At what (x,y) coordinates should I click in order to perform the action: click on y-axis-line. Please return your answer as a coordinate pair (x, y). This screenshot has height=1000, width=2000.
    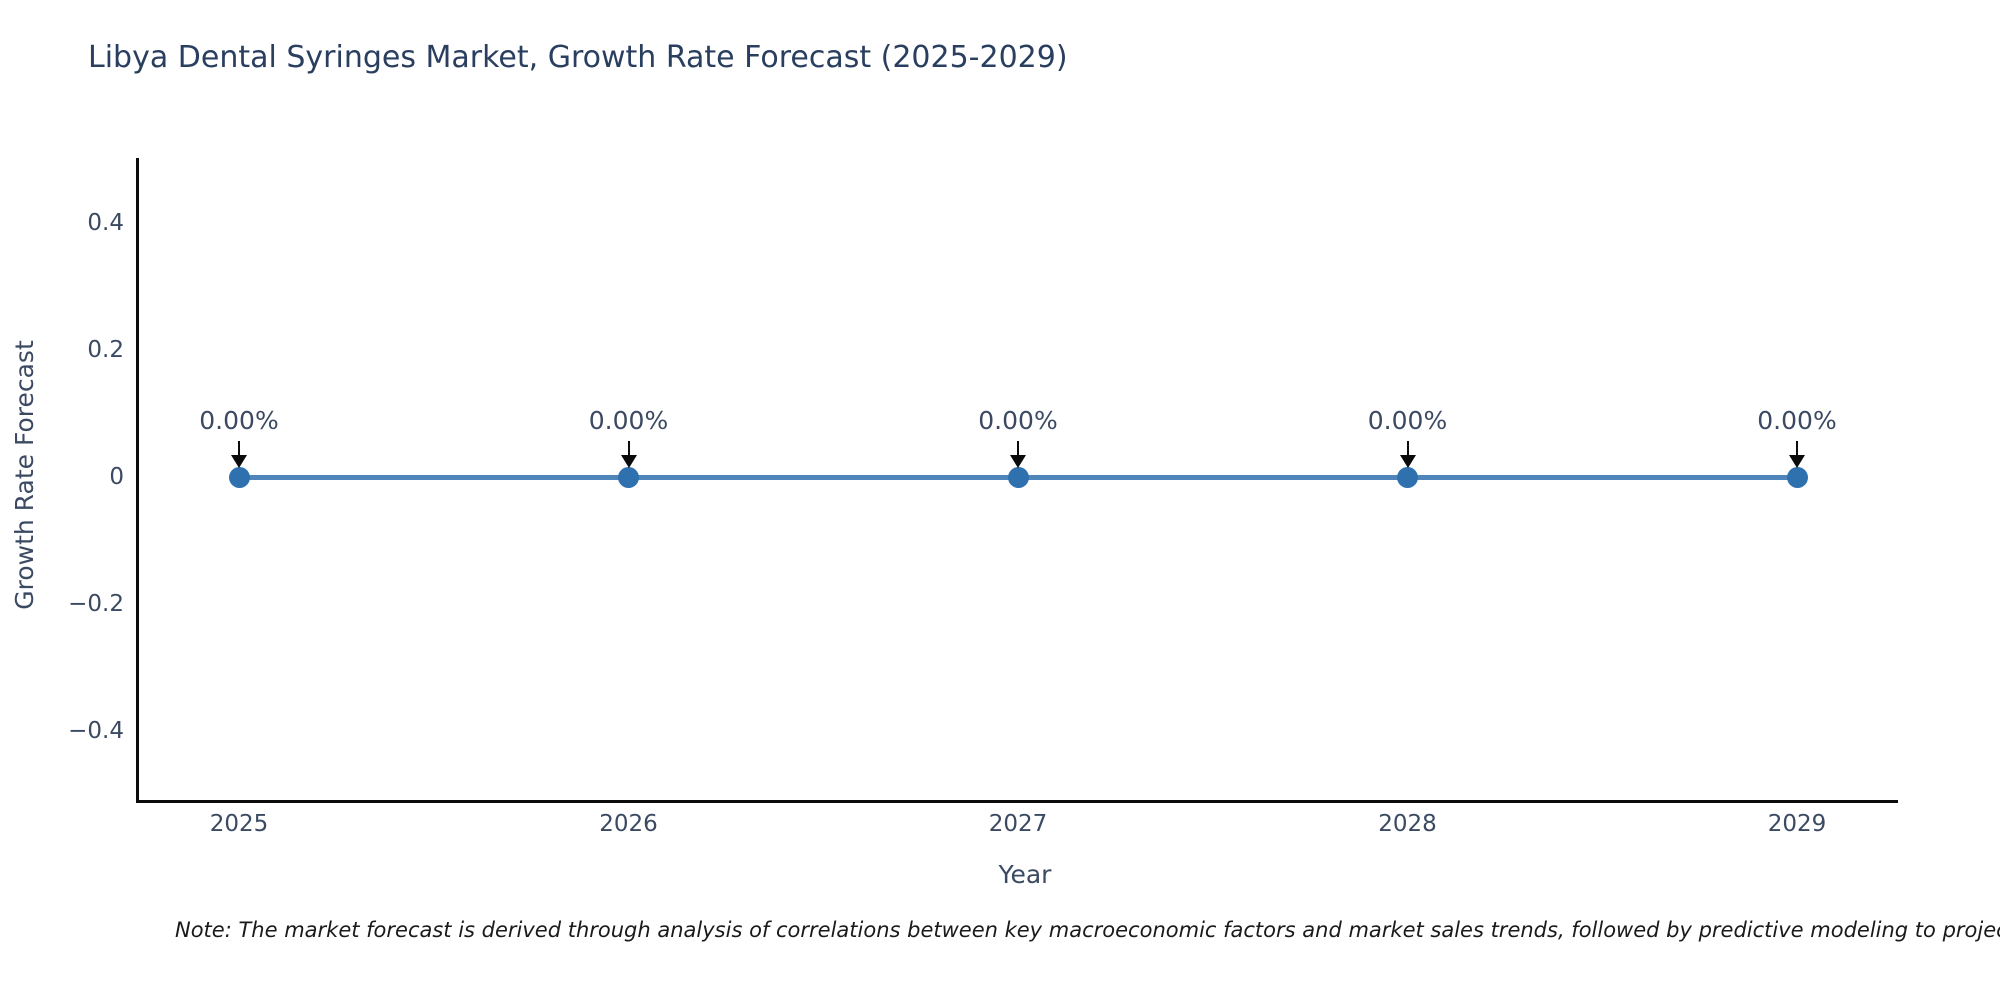
    Looking at the image, I should click on (137, 480).